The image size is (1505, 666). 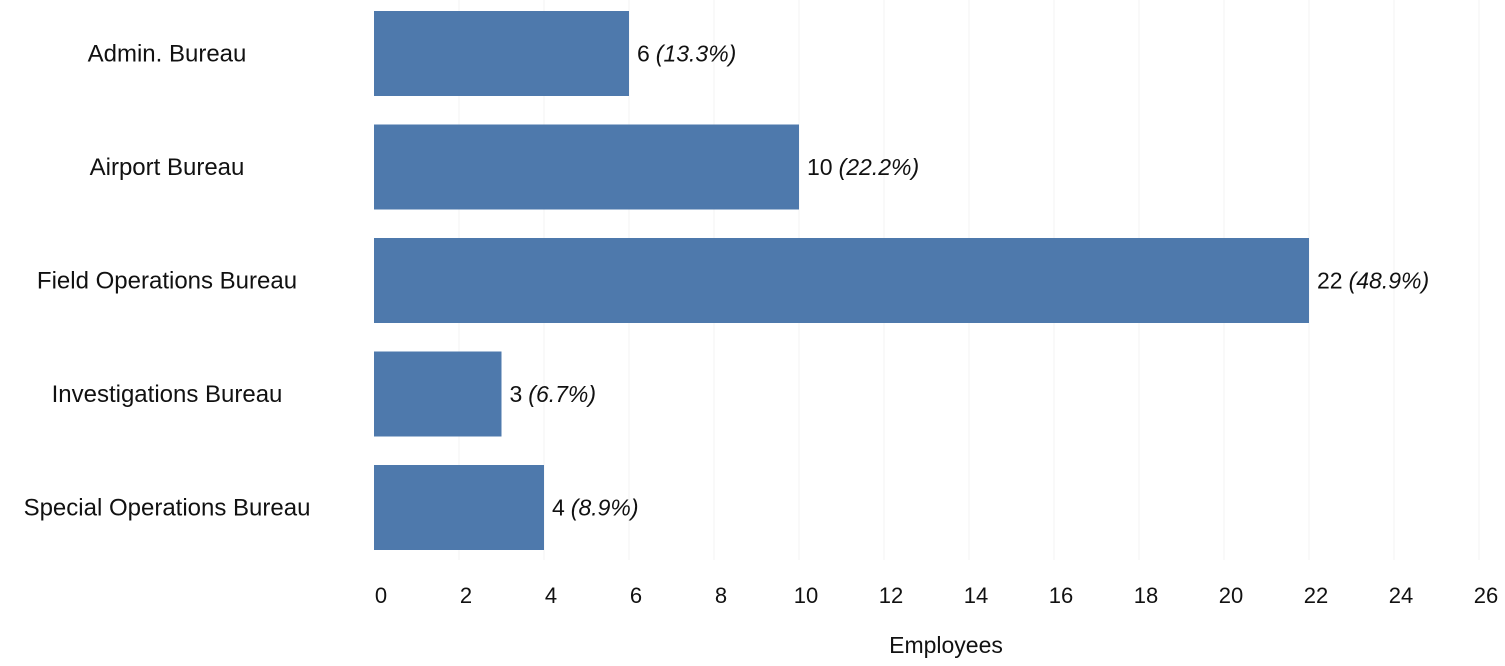 I want to click on x-tick-label: 16, so click(x=1061, y=595).